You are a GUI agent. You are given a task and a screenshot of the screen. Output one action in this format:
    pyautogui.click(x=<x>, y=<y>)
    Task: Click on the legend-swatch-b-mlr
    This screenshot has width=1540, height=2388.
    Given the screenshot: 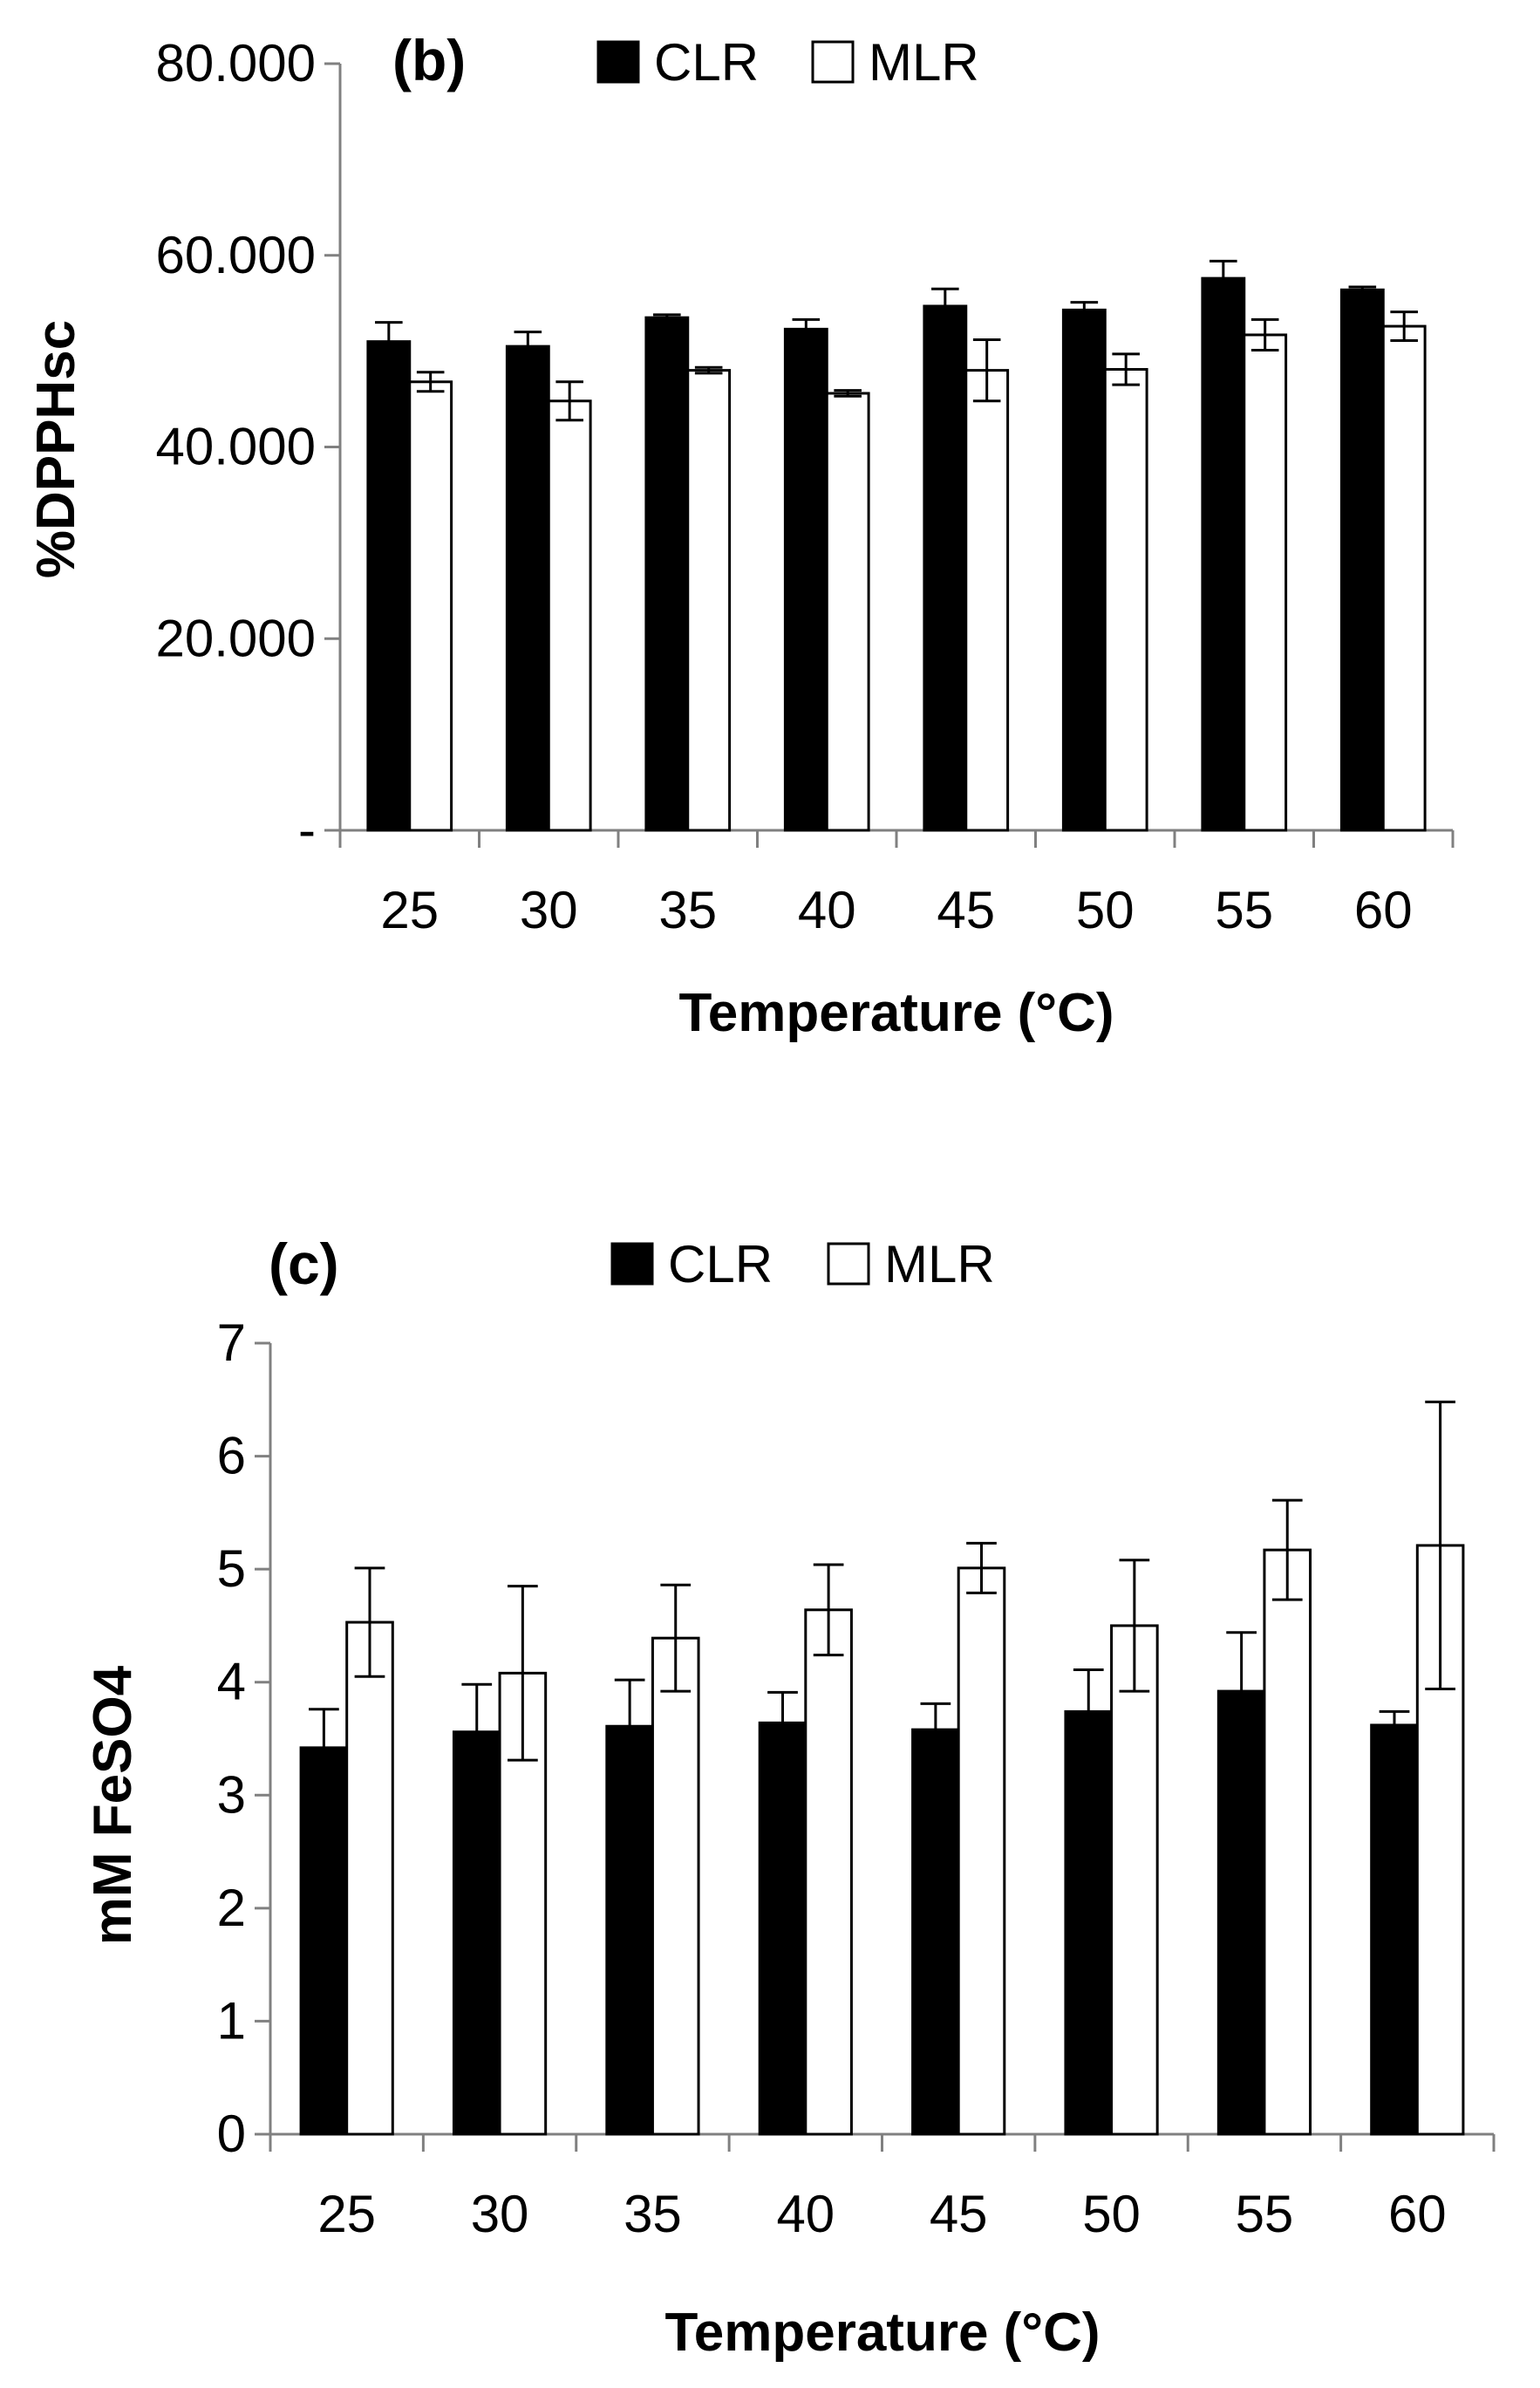 What is the action you would take?
    pyautogui.click(x=833, y=62)
    